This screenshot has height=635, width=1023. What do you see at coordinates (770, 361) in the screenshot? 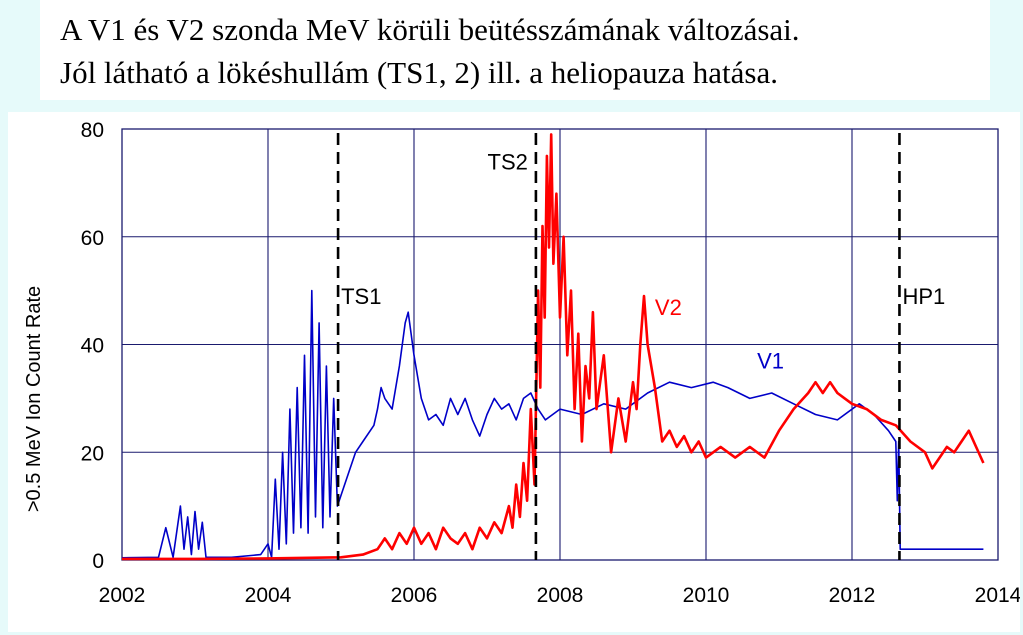
I see `series-label-v1: V1` at bounding box center [770, 361].